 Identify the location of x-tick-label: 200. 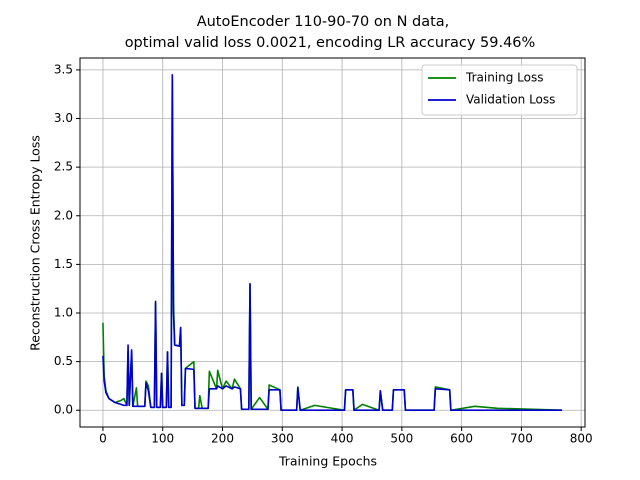
(222, 439).